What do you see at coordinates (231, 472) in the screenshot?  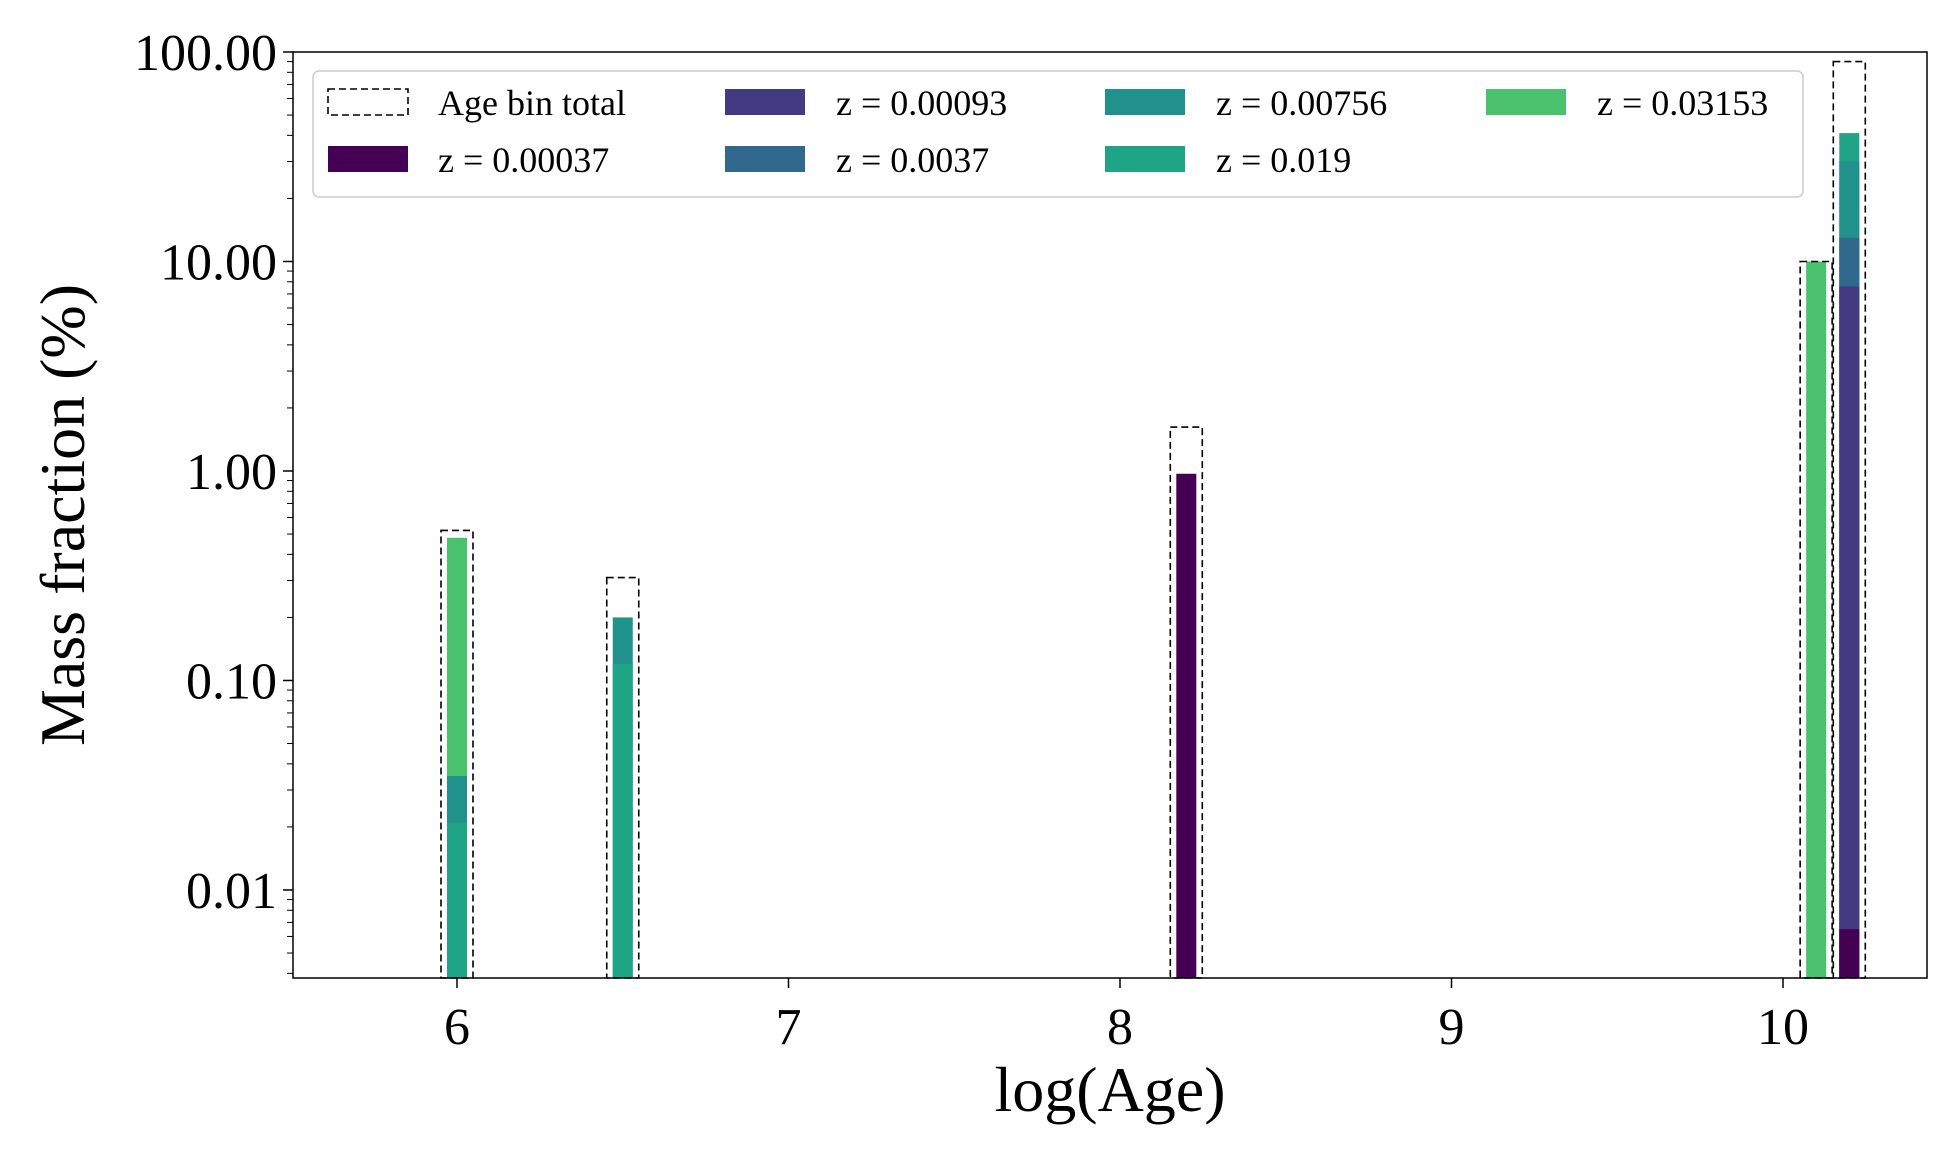 I see `y-tick-label-2: 1.00` at bounding box center [231, 472].